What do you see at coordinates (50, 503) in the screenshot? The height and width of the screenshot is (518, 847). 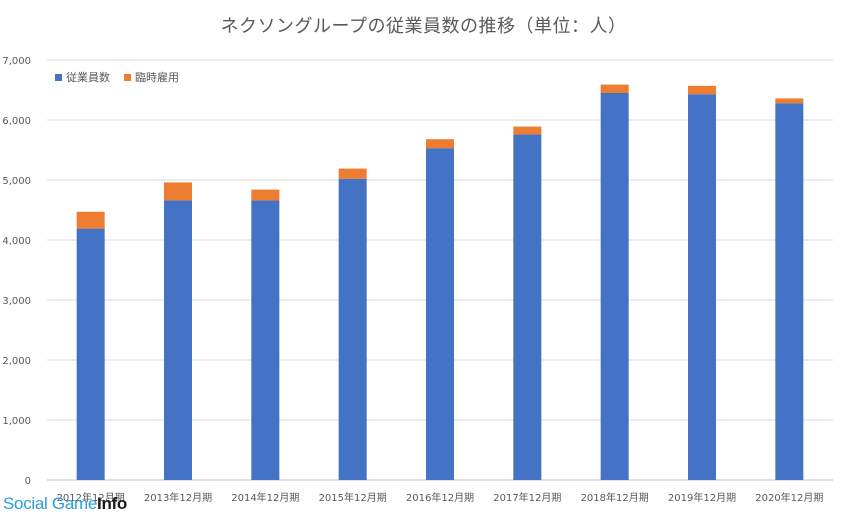 I see `watermark-text-light: Social Game` at bounding box center [50, 503].